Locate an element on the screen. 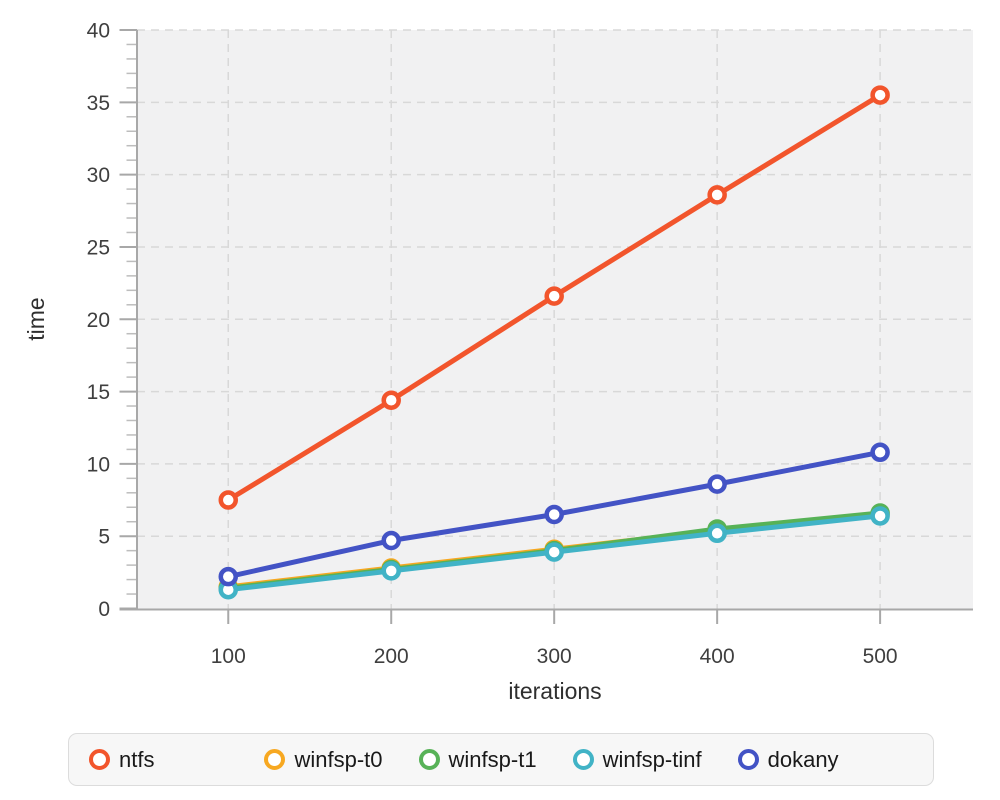 Image resolution: width=1000 pixels, height=800 pixels. legend-label: winfsp-t0 is located at coordinates (338, 759).